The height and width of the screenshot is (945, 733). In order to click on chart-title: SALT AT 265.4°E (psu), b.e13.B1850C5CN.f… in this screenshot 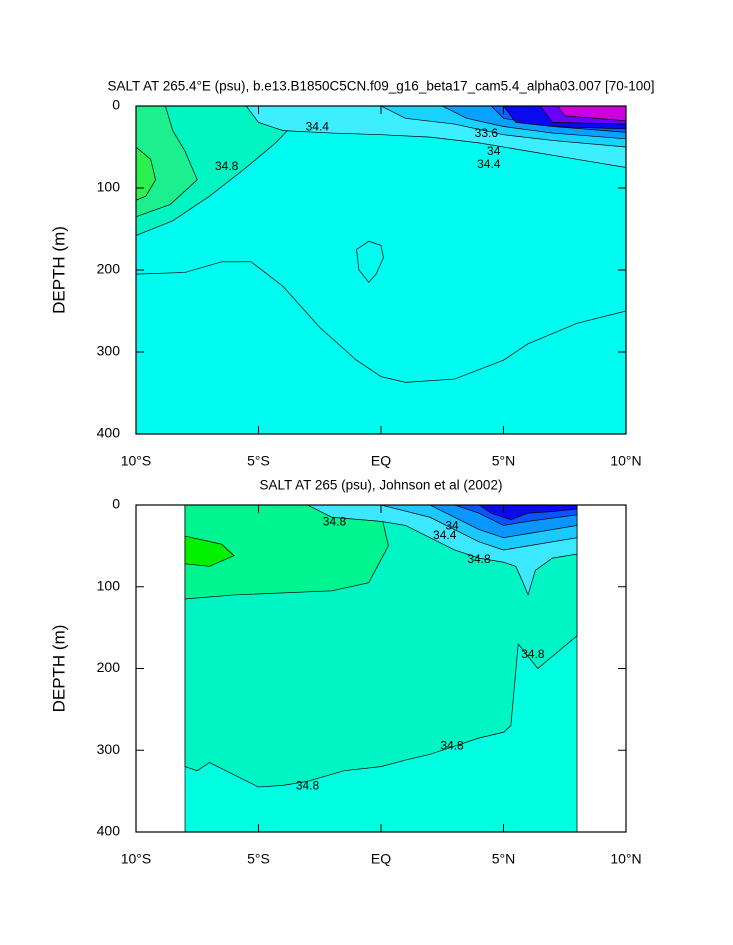, I will do `click(380, 86)`.